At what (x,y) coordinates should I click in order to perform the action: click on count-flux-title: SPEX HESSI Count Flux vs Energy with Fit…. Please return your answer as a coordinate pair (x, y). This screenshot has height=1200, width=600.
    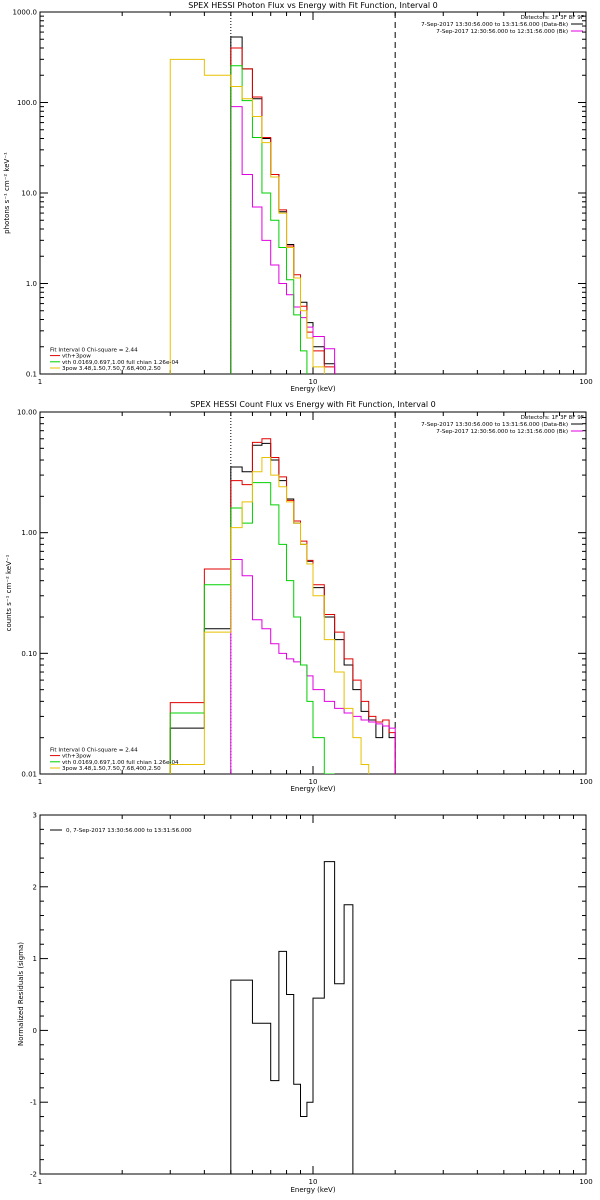
    Looking at the image, I should click on (312, 404).